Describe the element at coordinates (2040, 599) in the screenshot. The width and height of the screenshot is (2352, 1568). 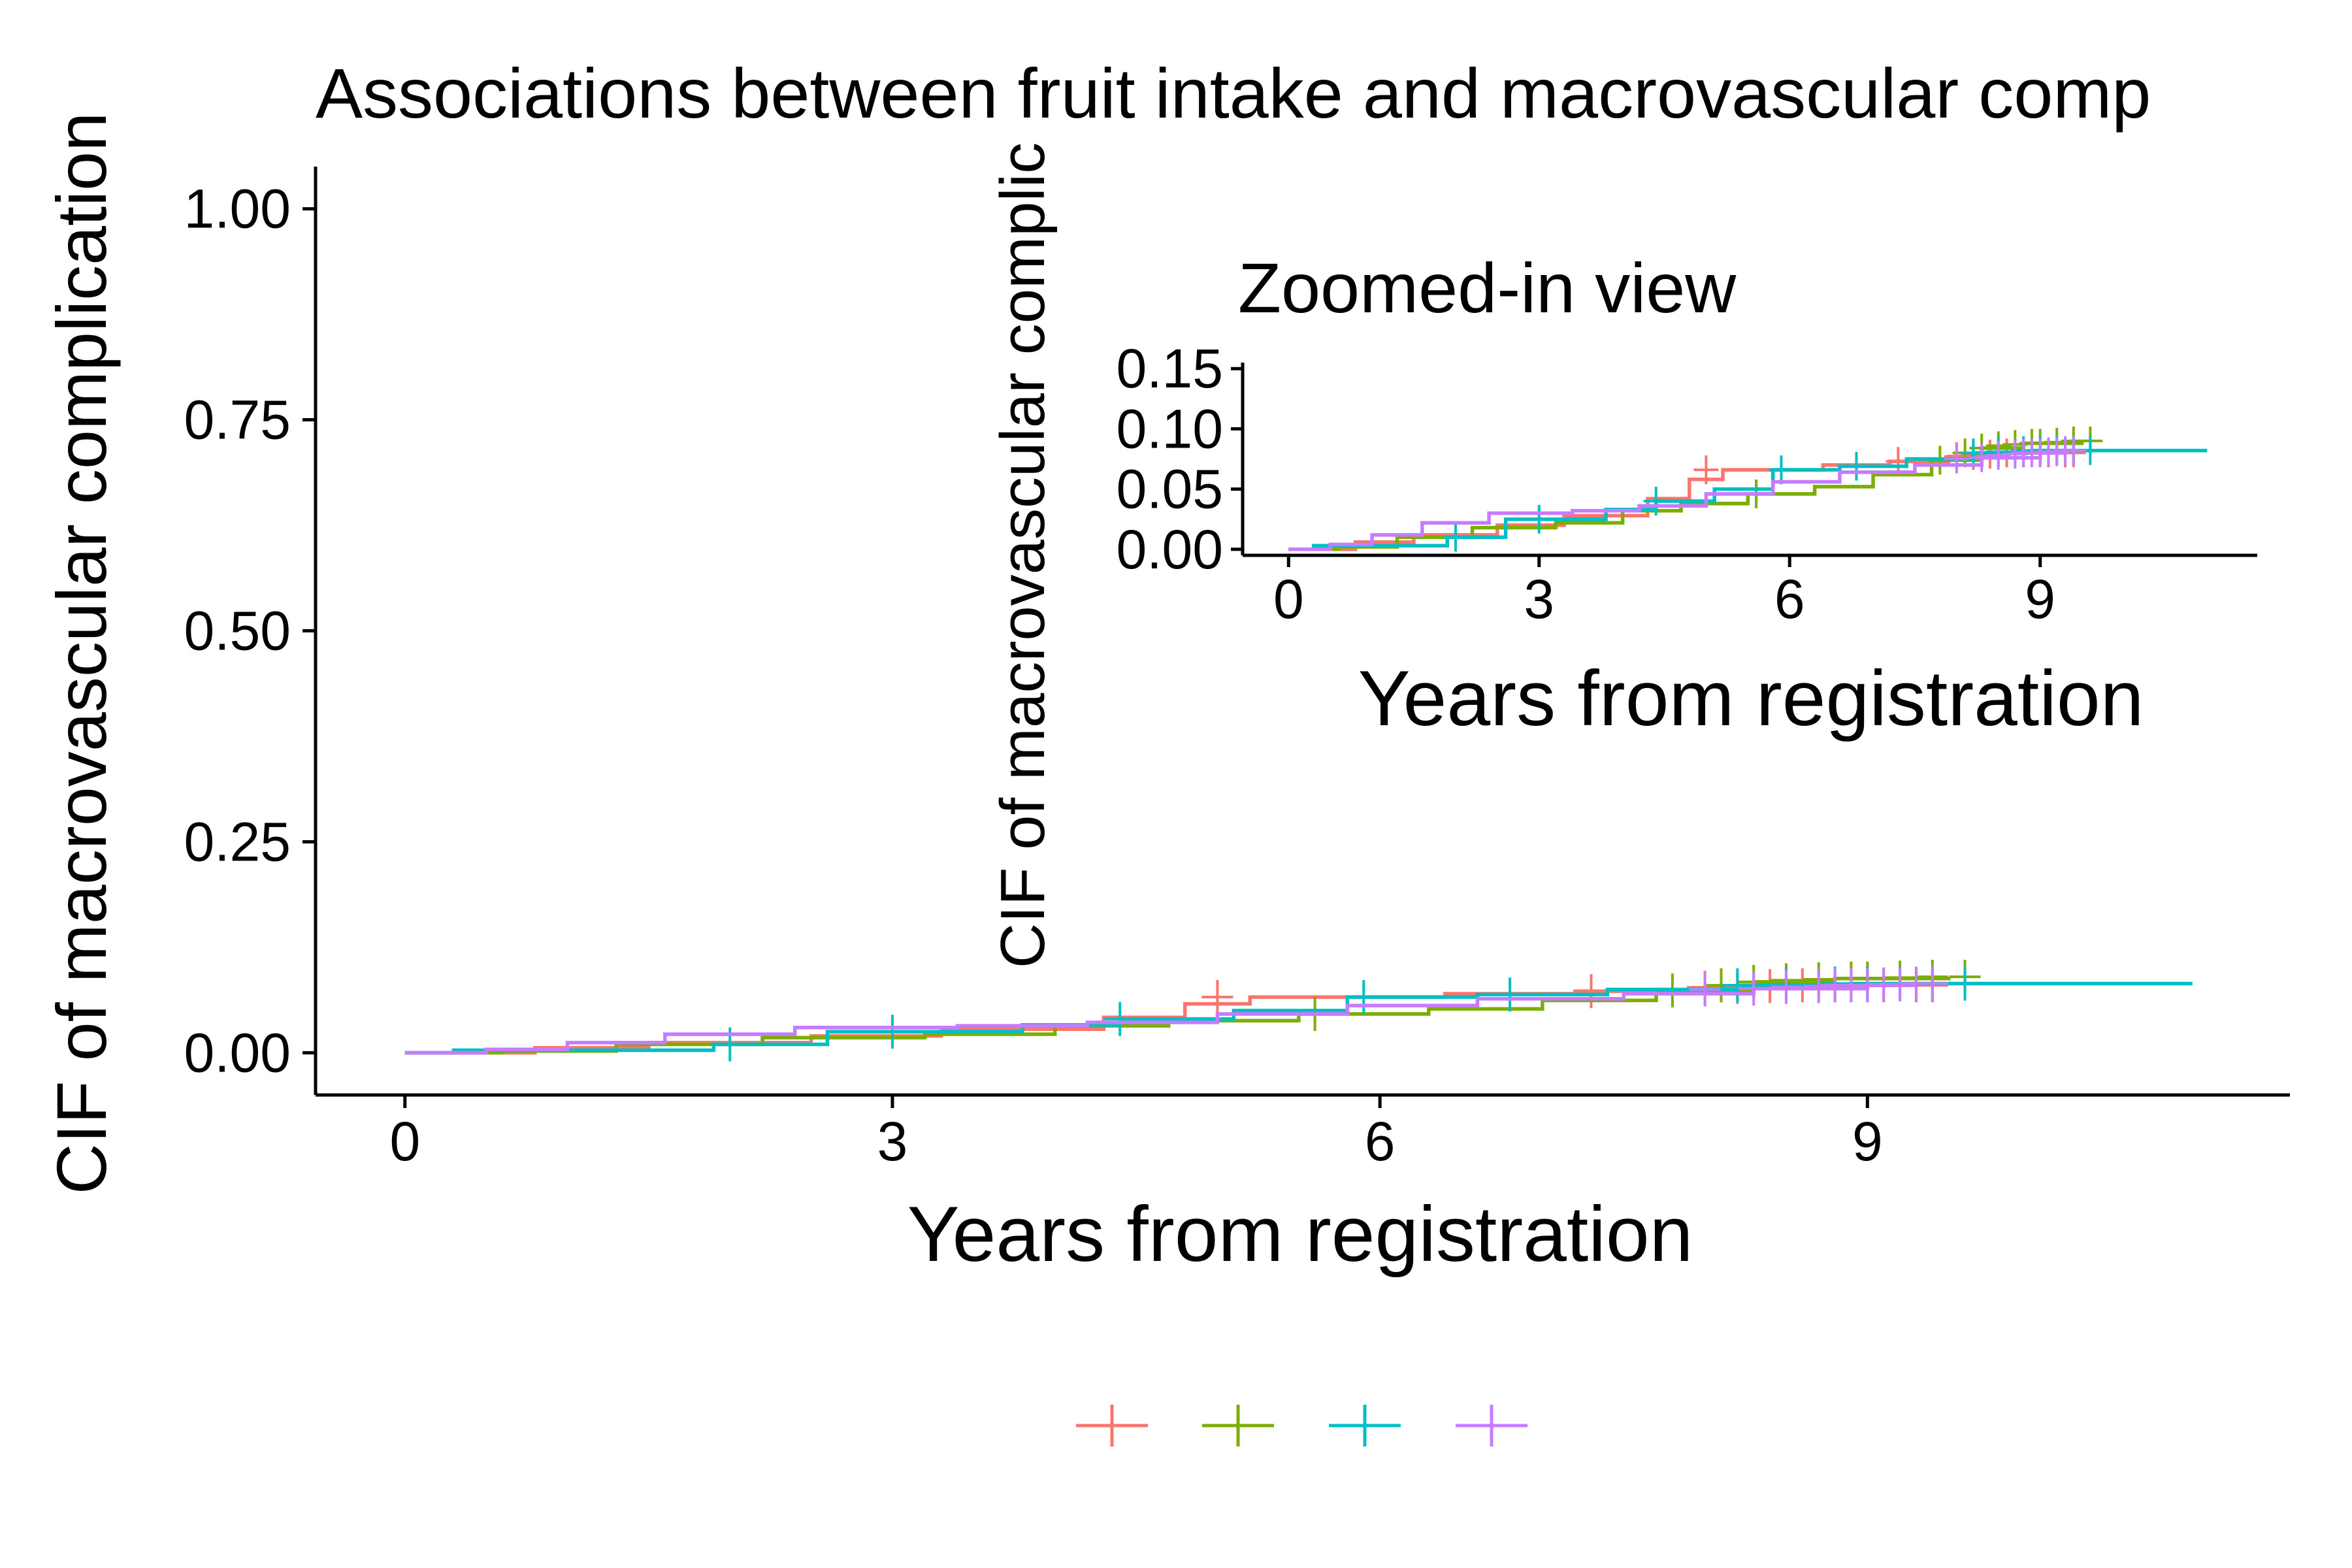
I see `inset-x-tick-label: 9` at that location.